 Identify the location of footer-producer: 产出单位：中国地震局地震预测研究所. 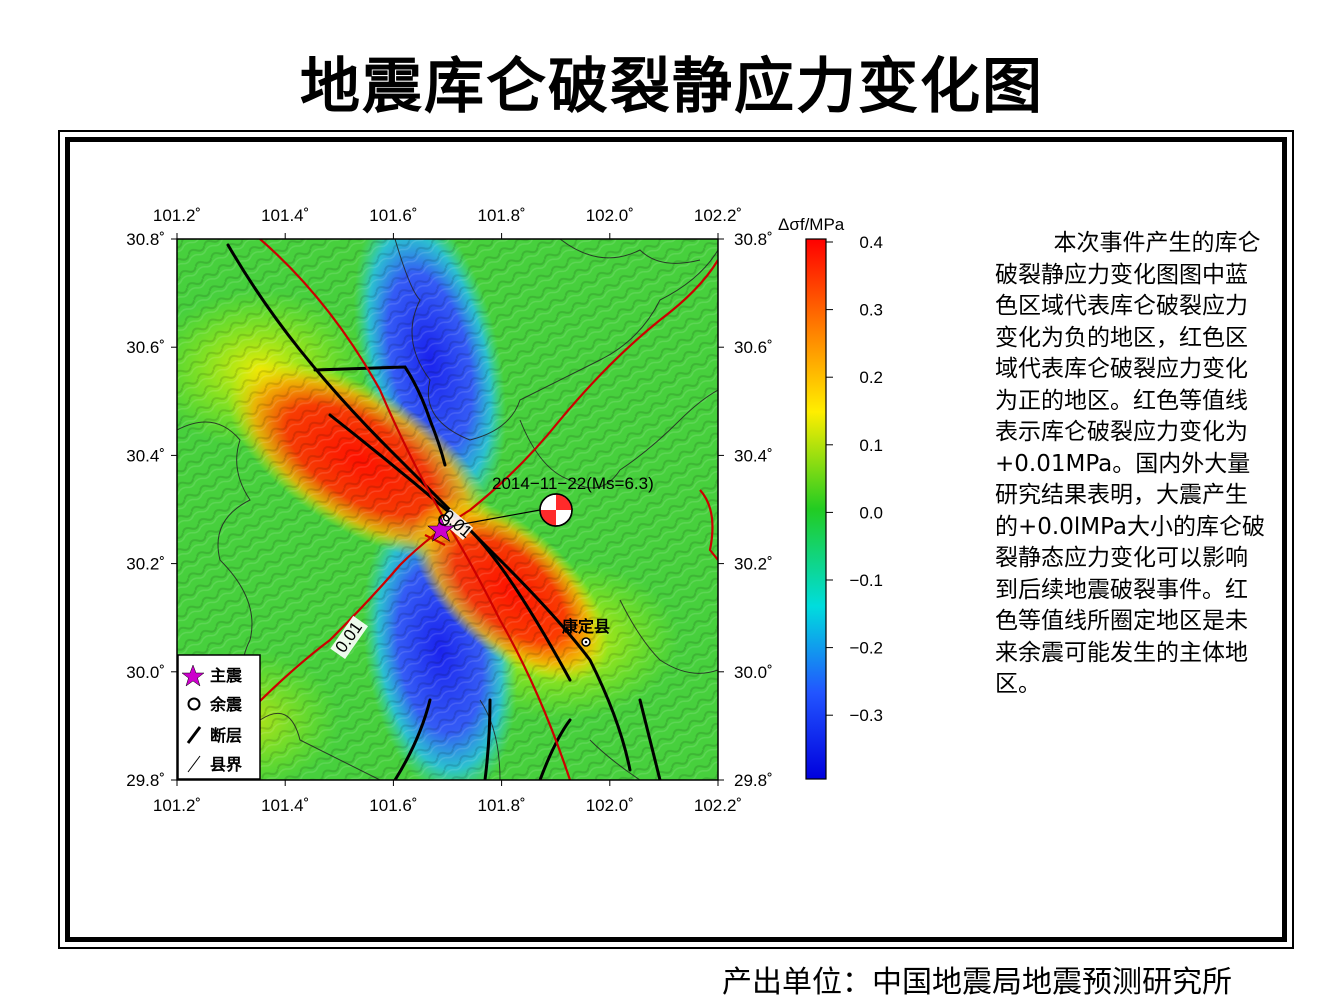
(977, 982).